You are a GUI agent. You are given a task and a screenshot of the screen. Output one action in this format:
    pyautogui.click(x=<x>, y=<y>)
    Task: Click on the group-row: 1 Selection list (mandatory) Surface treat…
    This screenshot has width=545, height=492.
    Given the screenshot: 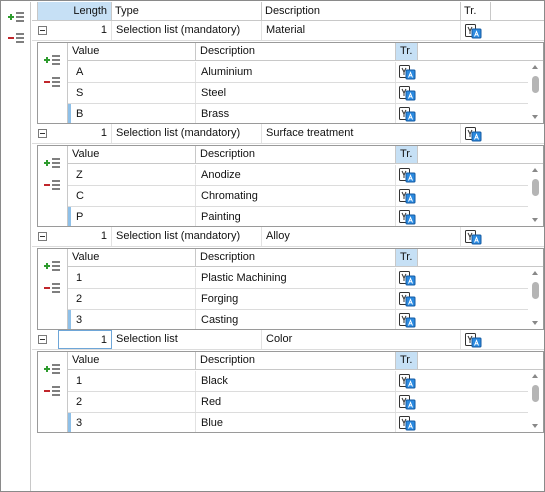 What is the action you would take?
    pyautogui.click(x=288, y=134)
    